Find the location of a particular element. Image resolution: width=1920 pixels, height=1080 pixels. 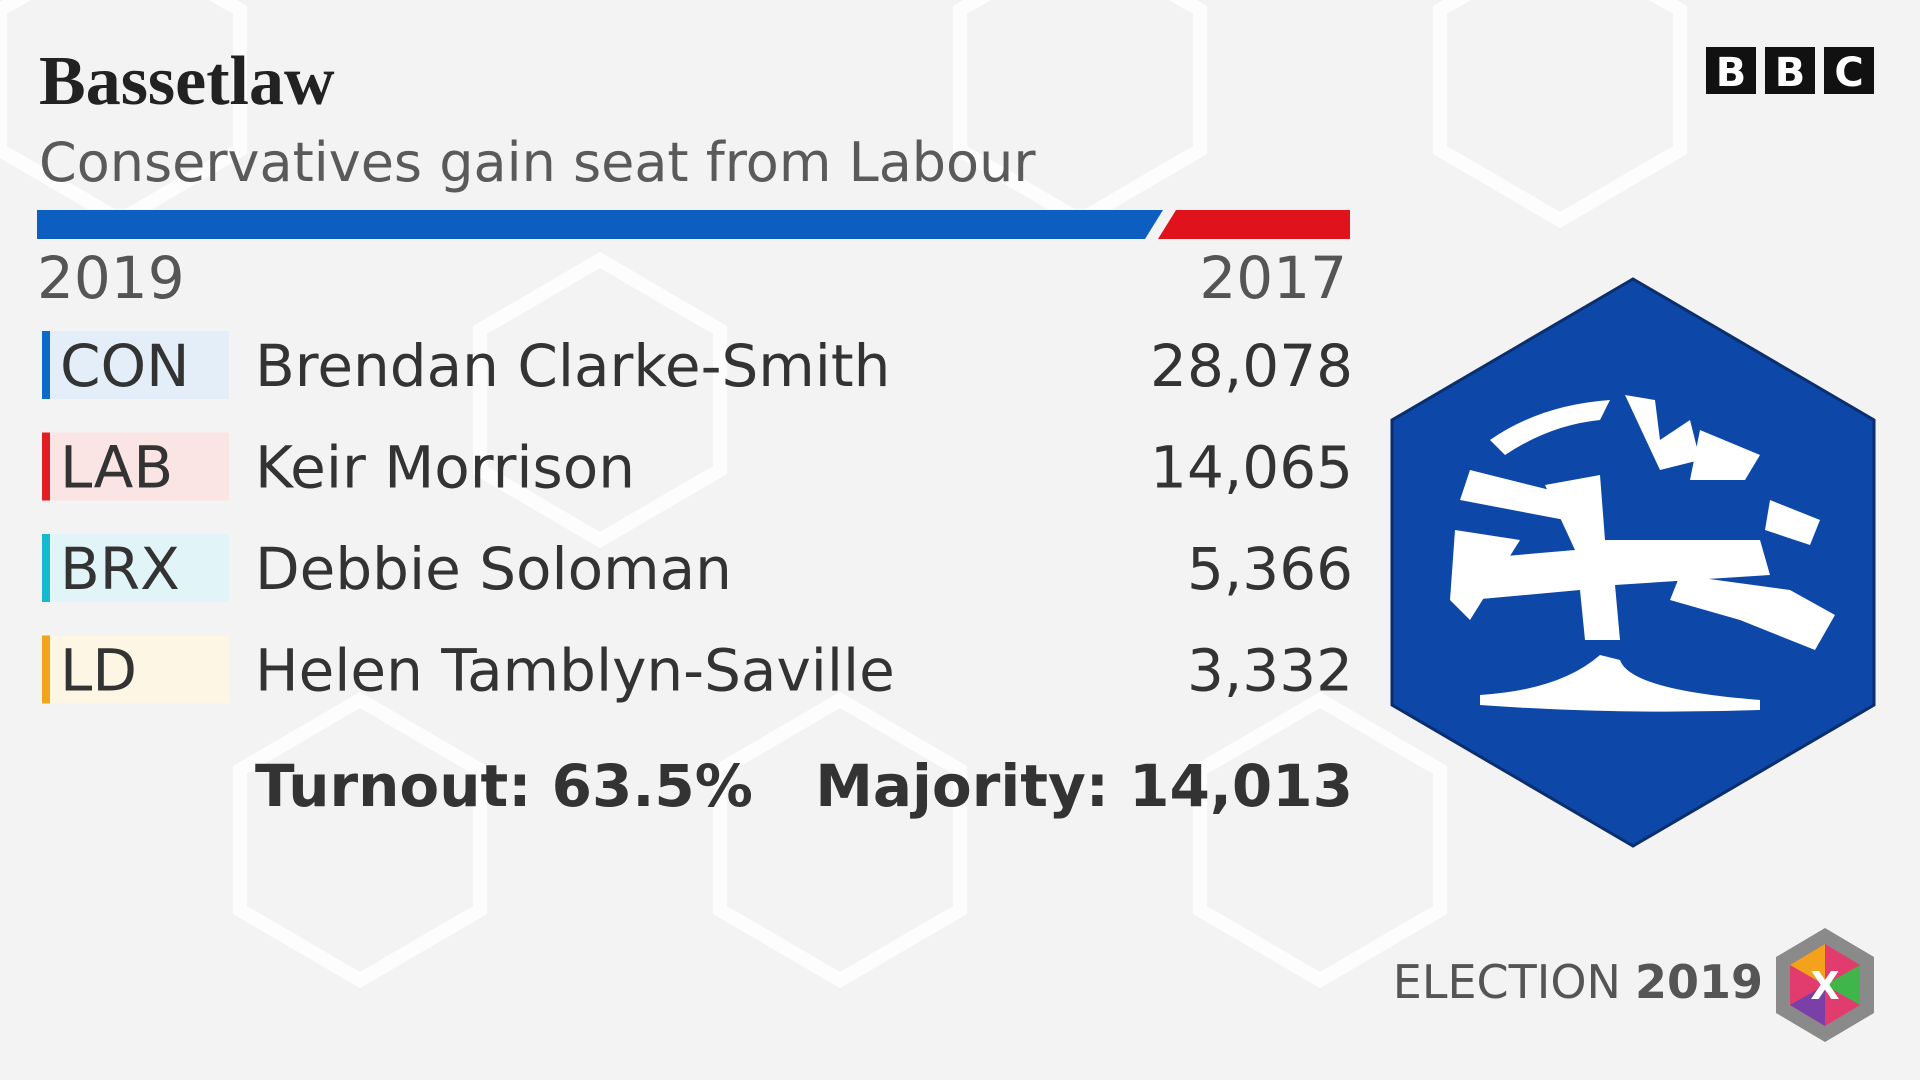

bbc-logo: B B C is located at coordinates (1790, 71).